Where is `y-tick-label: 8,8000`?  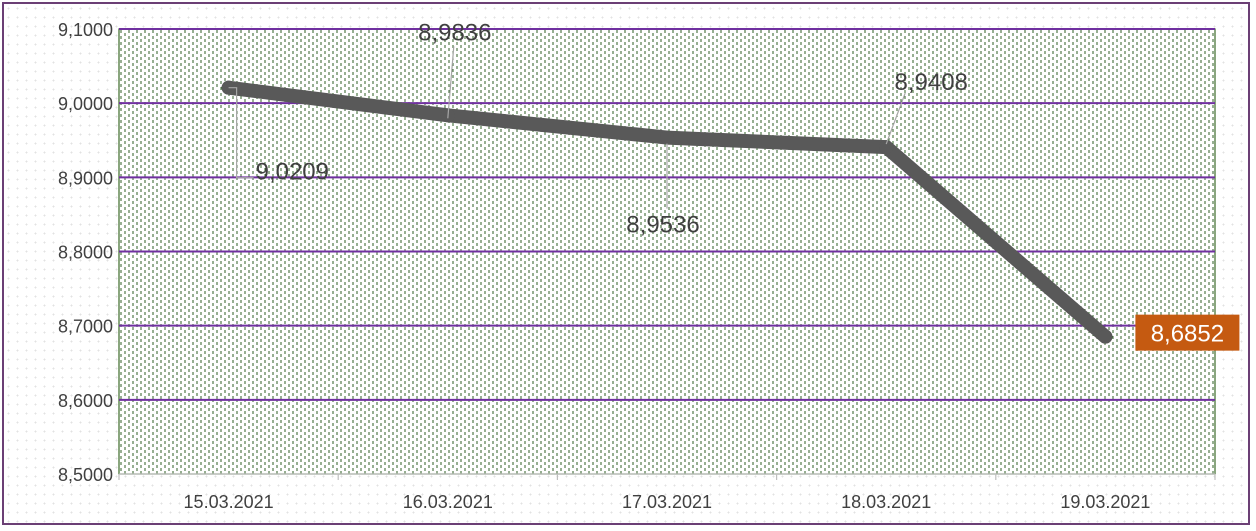 y-tick-label: 8,8000 is located at coordinates (85, 253).